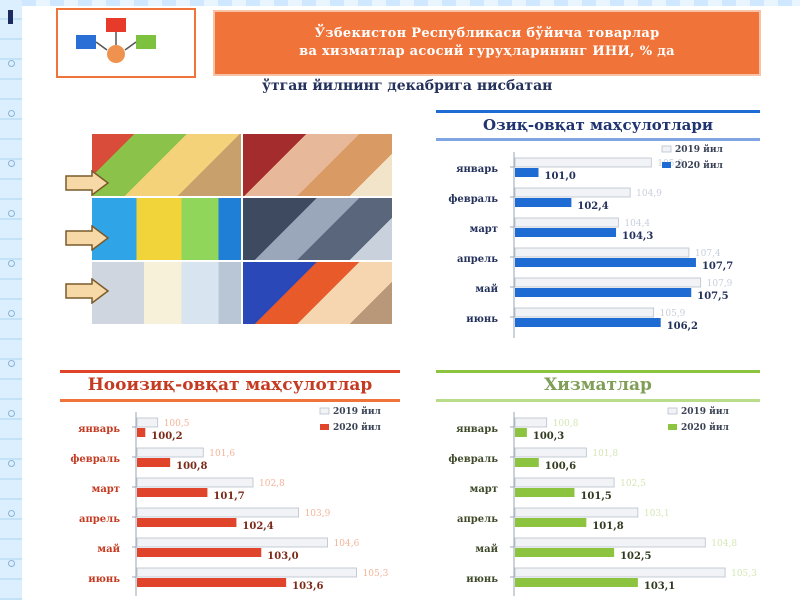 This screenshot has width=800, height=600. What do you see at coordinates (230, 371) in the screenshot?
I see `nonfood-title-rule` at bounding box center [230, 371].